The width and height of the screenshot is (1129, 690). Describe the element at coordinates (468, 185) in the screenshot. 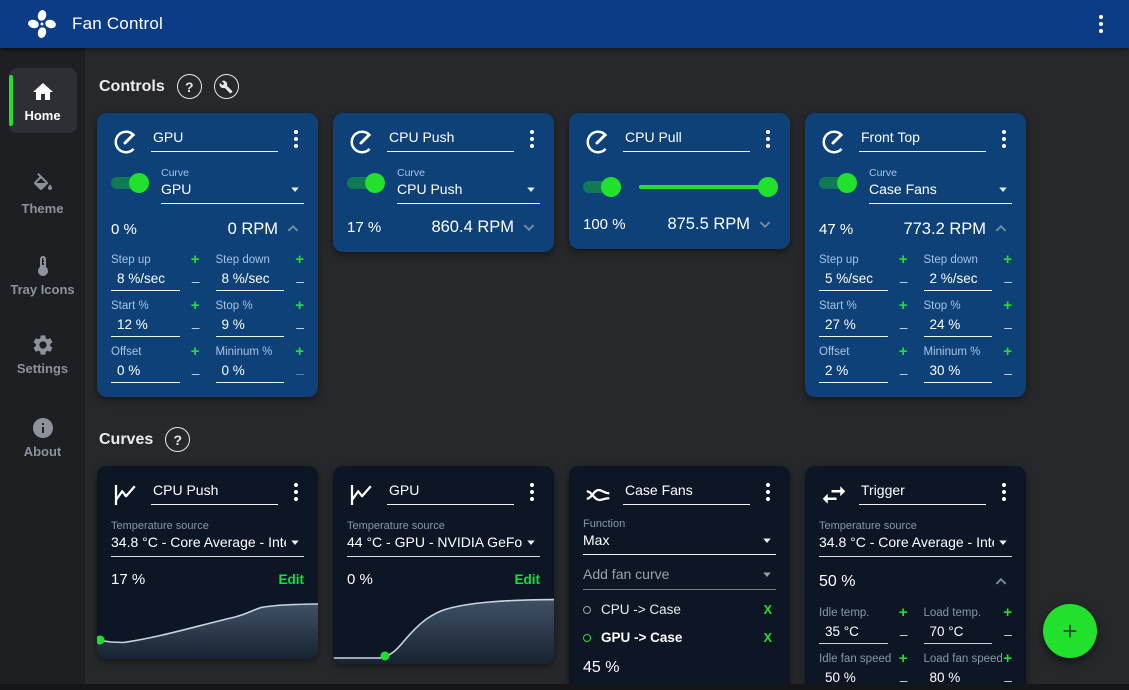

I see `curve-select: Curve CPU Push` at that location.